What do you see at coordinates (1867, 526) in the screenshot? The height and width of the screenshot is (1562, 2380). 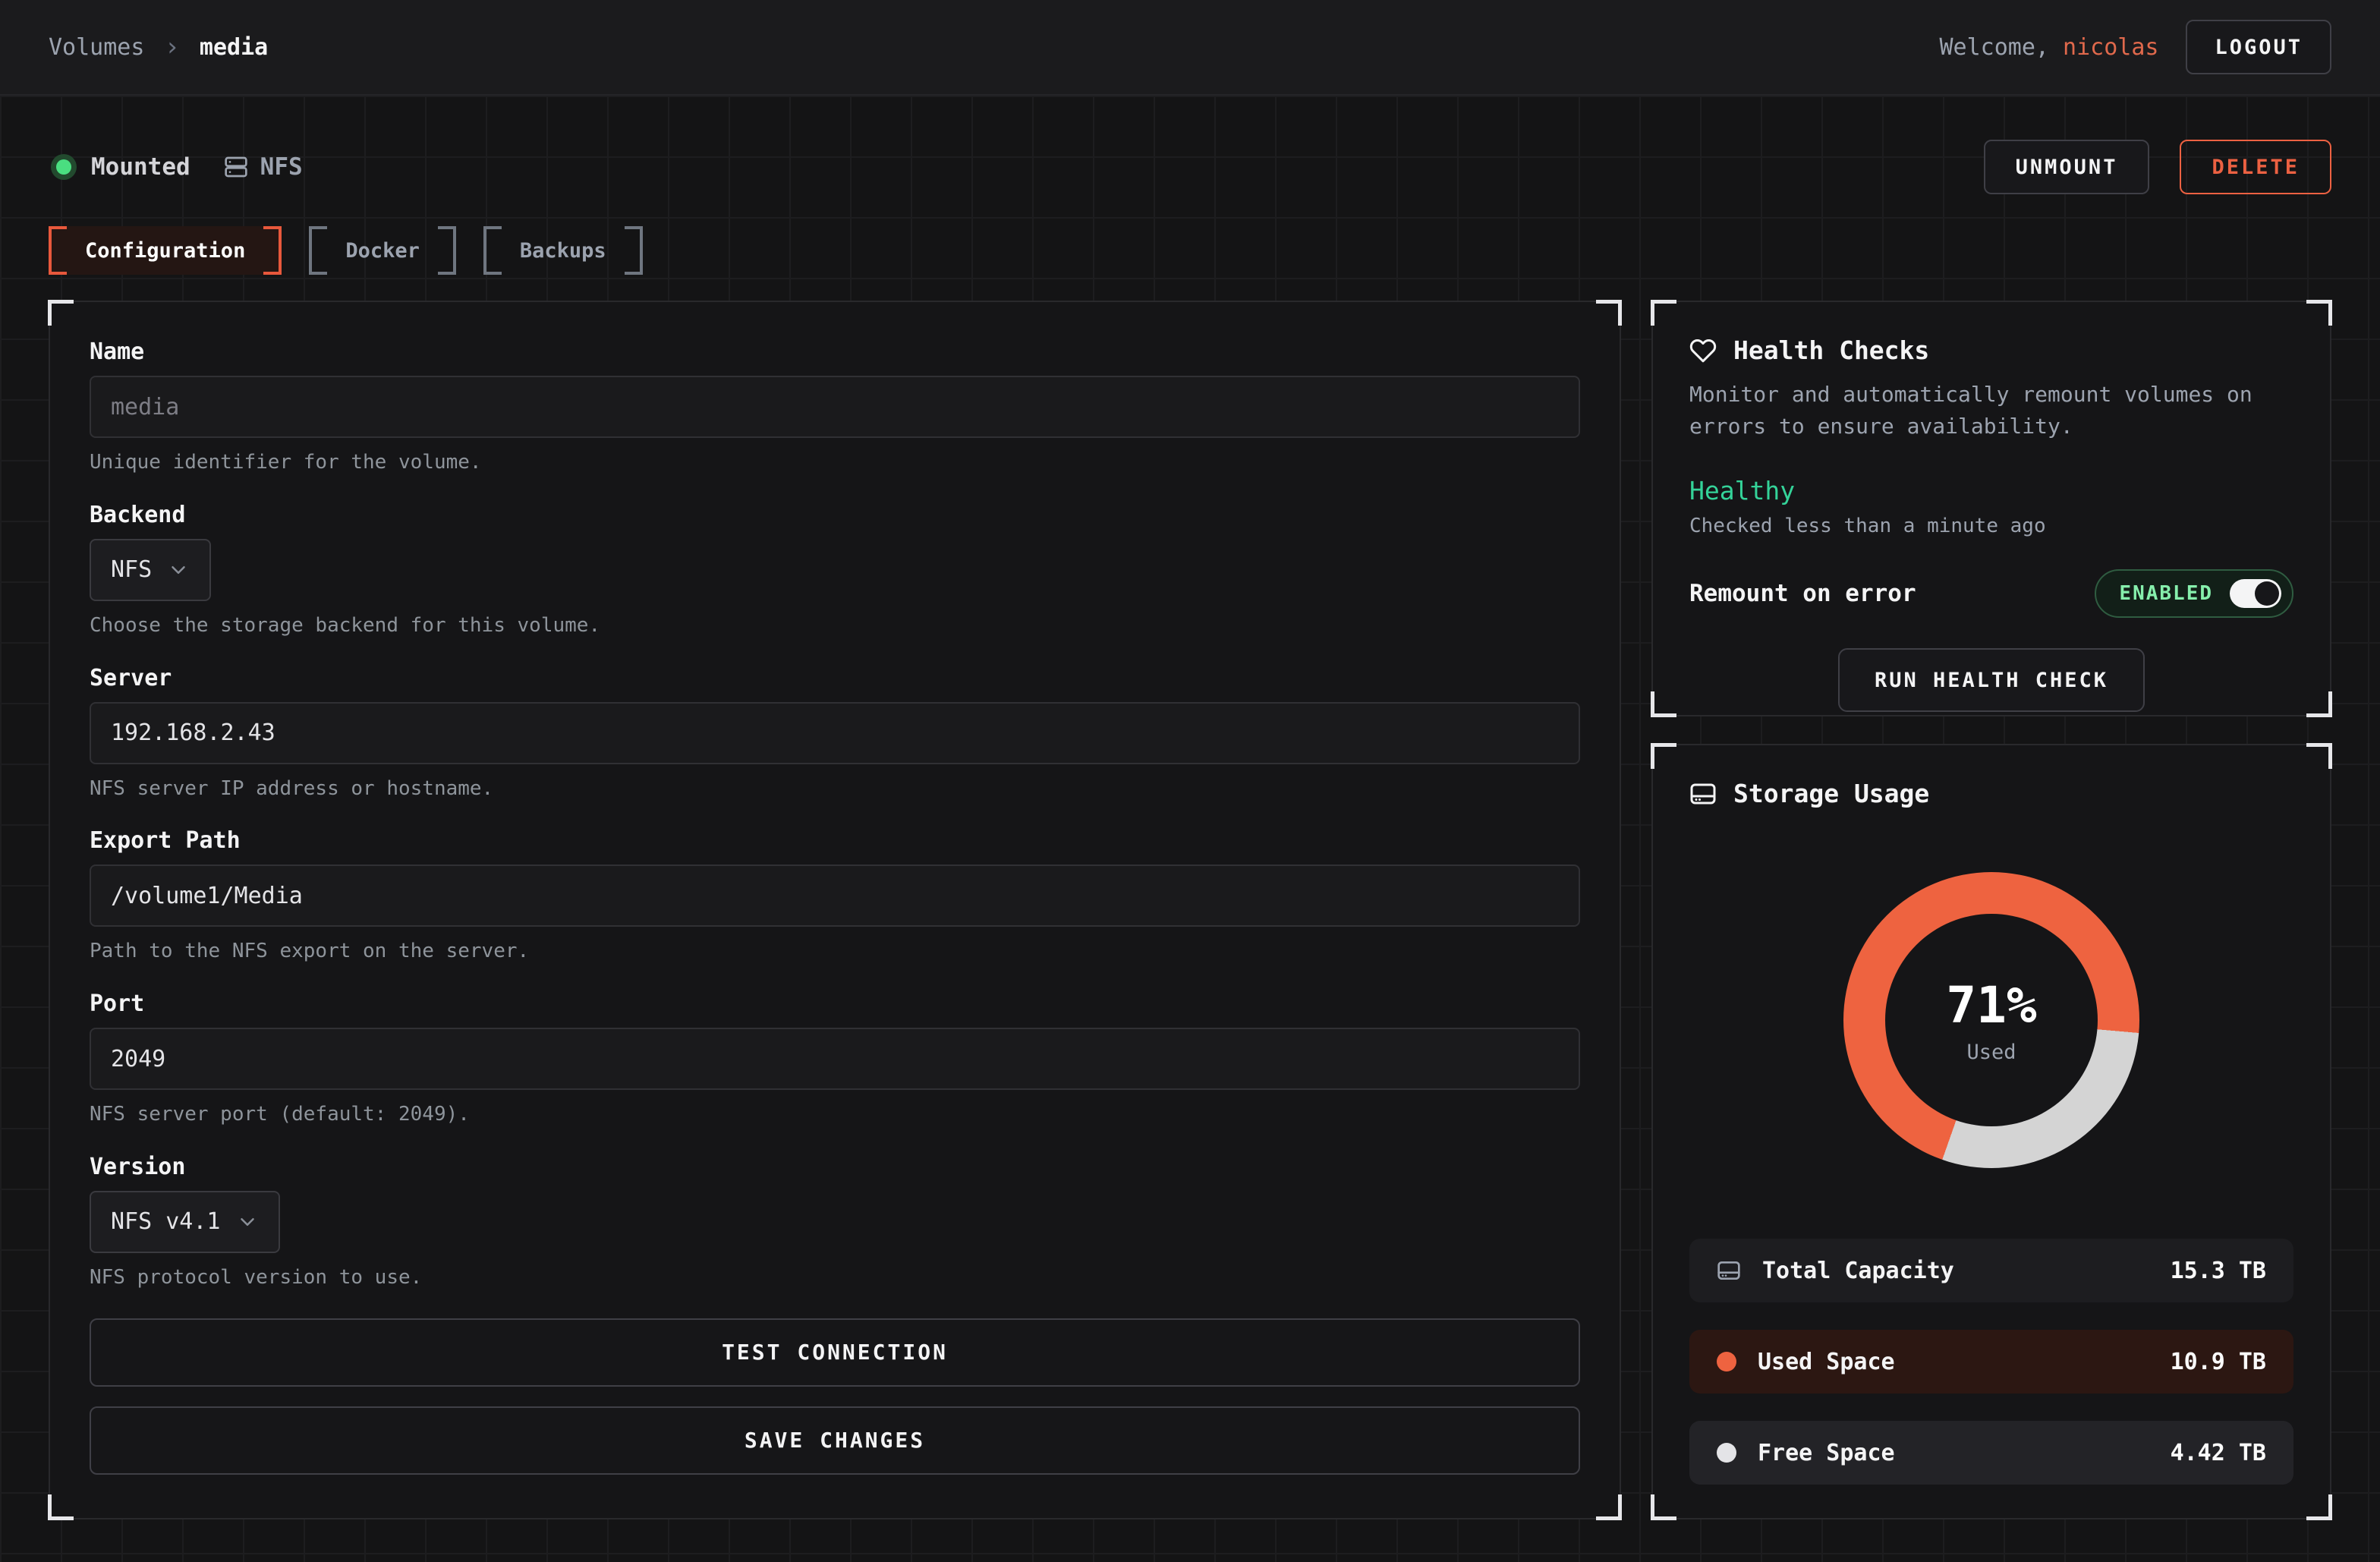 I see `health-last-checked: Checked less than a minute ago` at bounding box center [1867, 526].